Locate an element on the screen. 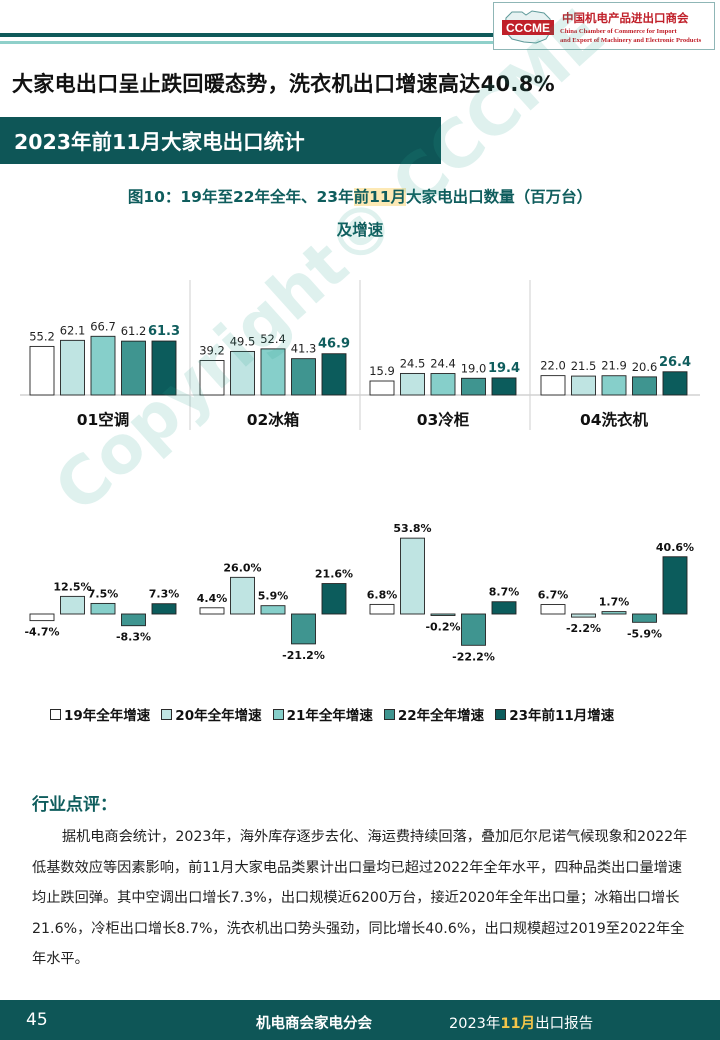  category-label: 04洗衣机 is located at coordinates (614, 419).